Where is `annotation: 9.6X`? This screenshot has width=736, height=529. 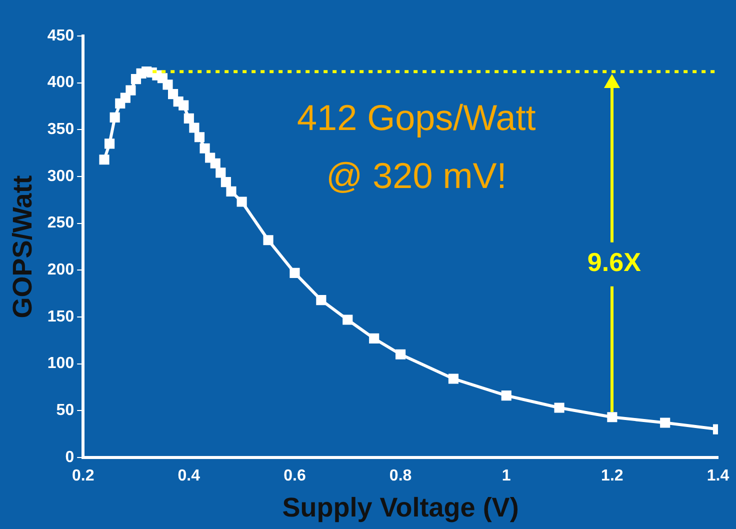
annotation: 9.6X is located at coordinates (614, 262).